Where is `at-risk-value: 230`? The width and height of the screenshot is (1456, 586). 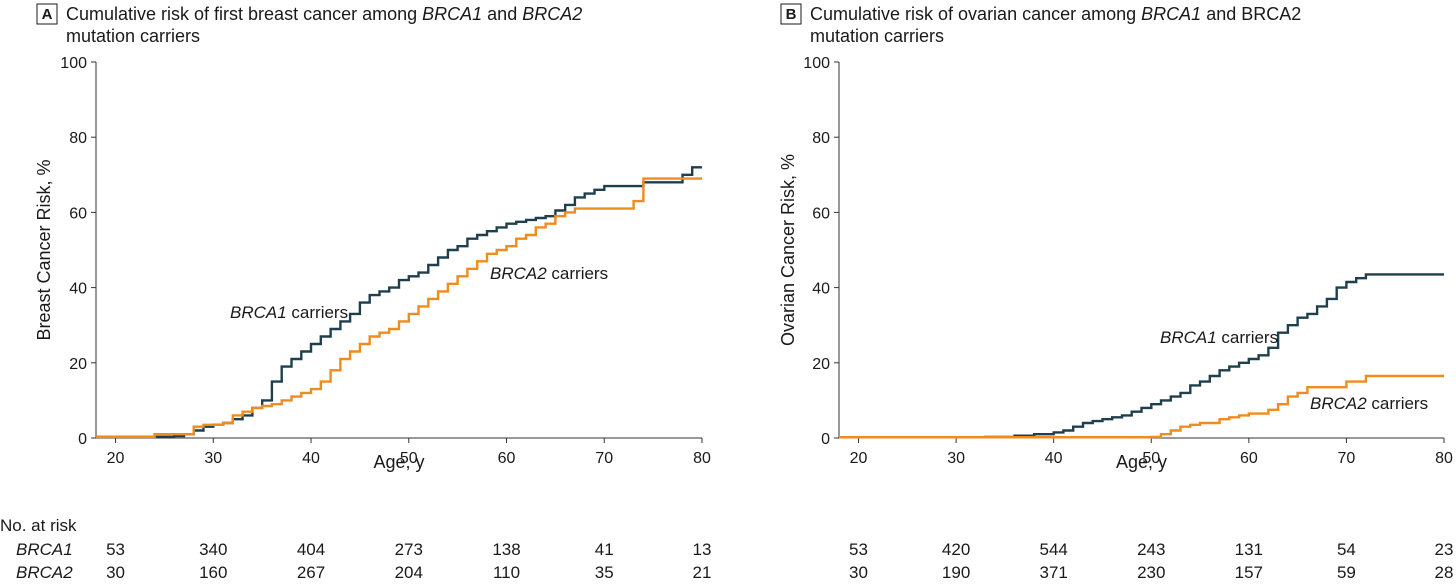 at-risk-value: 230 is located at coordinates (1151, 572).